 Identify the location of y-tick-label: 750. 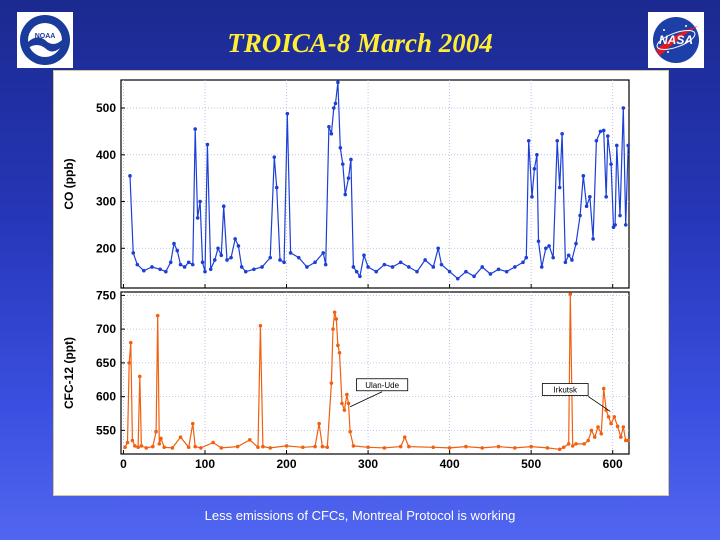
(106, 295).